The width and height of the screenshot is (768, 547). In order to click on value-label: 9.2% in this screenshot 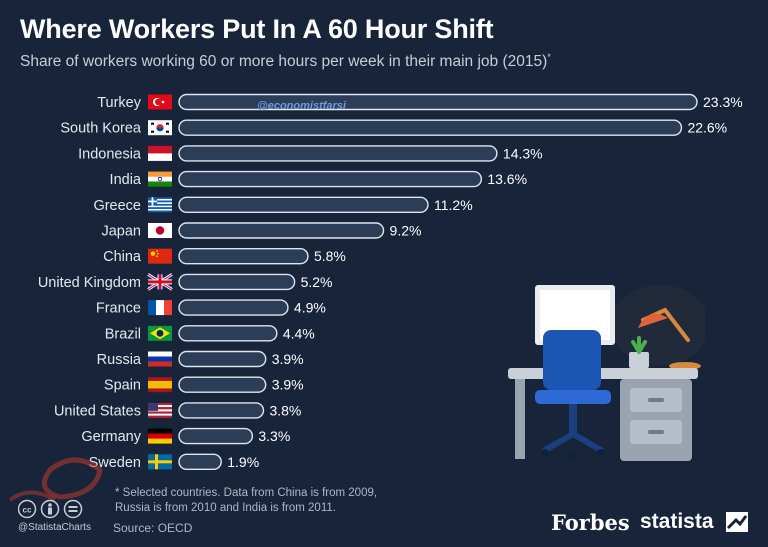, I will do `click(406, 231)`.